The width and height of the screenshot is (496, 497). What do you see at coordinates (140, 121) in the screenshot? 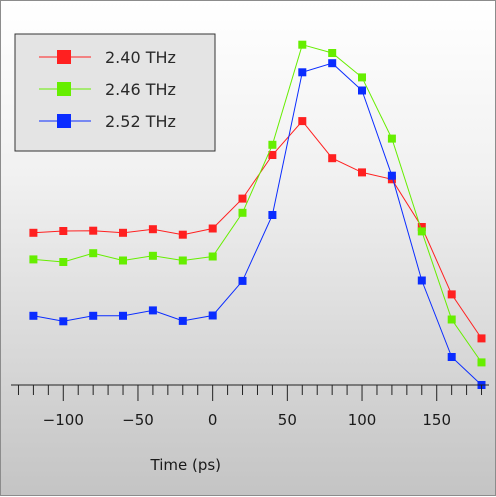
I see `legend-label: 2.52 THz` at bounding box center [140, 121].